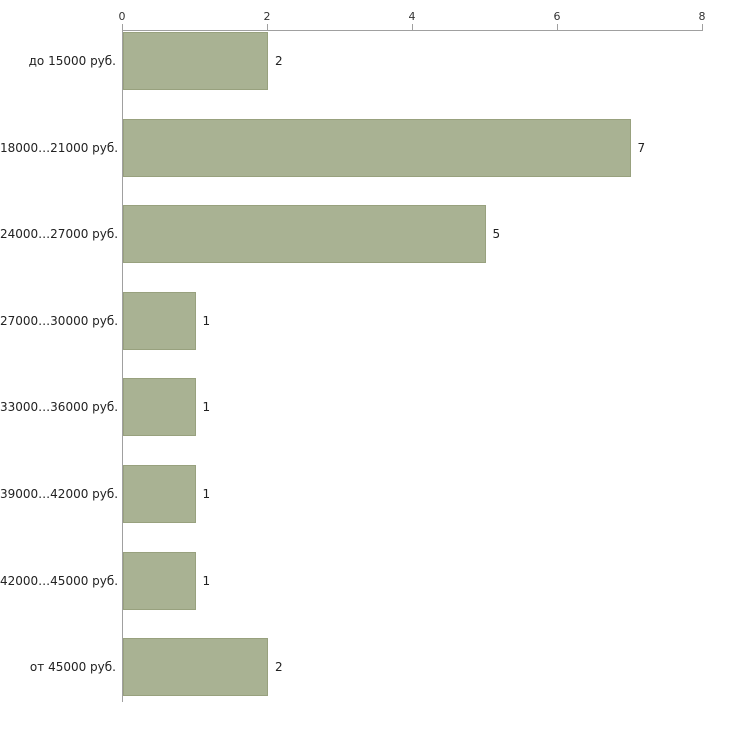  Describe the element at coordinates (72, 667) in the screenshot. I see `category-label: от 45000 руб.` at that location.